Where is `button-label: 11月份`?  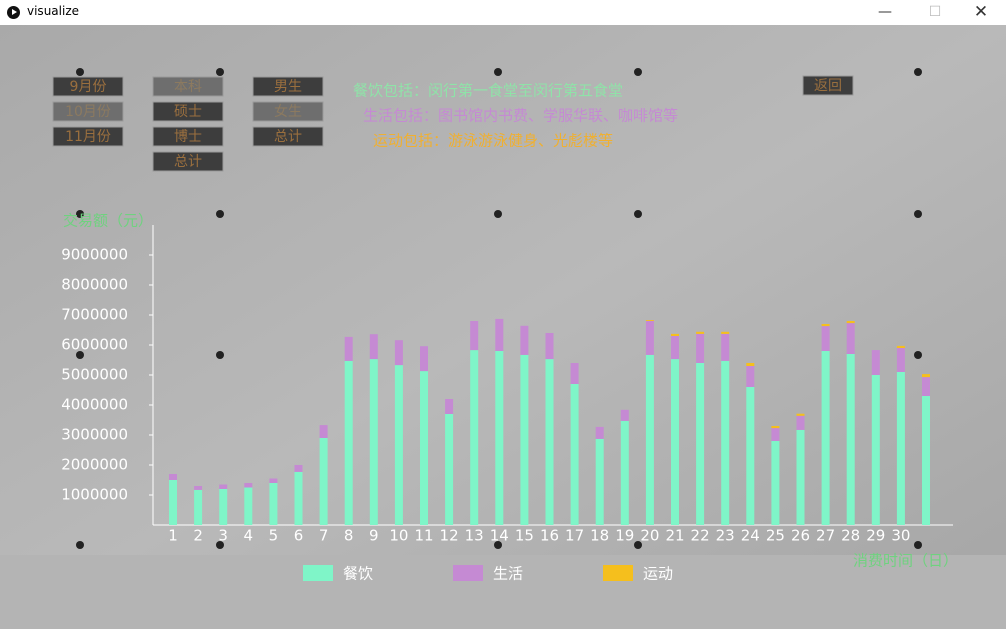
button-label: 11月份 is located at coordinates (88, 137).